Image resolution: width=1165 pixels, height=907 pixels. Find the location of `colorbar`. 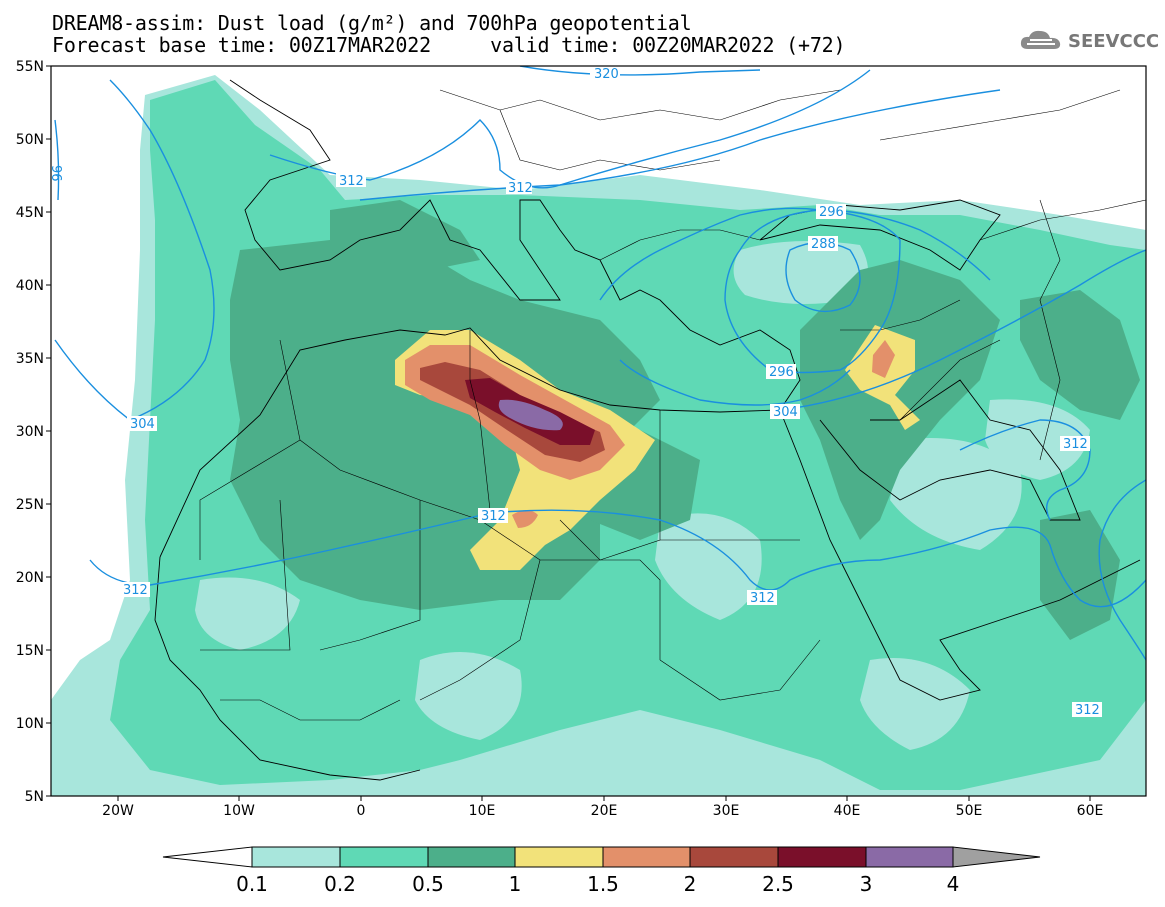

colorbar is located at coordinates (601, 857).